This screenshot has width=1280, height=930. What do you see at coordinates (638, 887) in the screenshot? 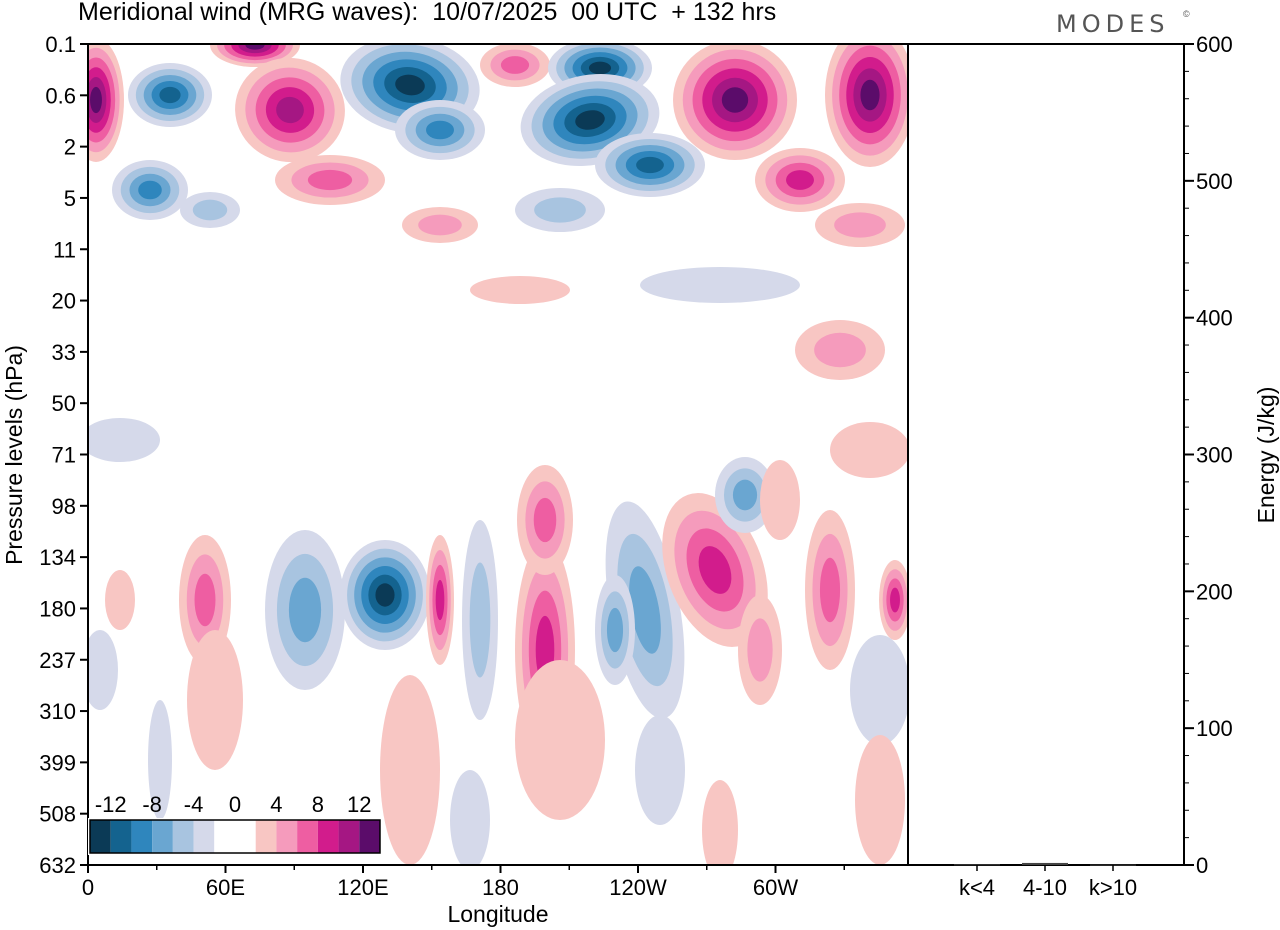
I see `x-tick-label: 120W` at bounding box center [638, 887].